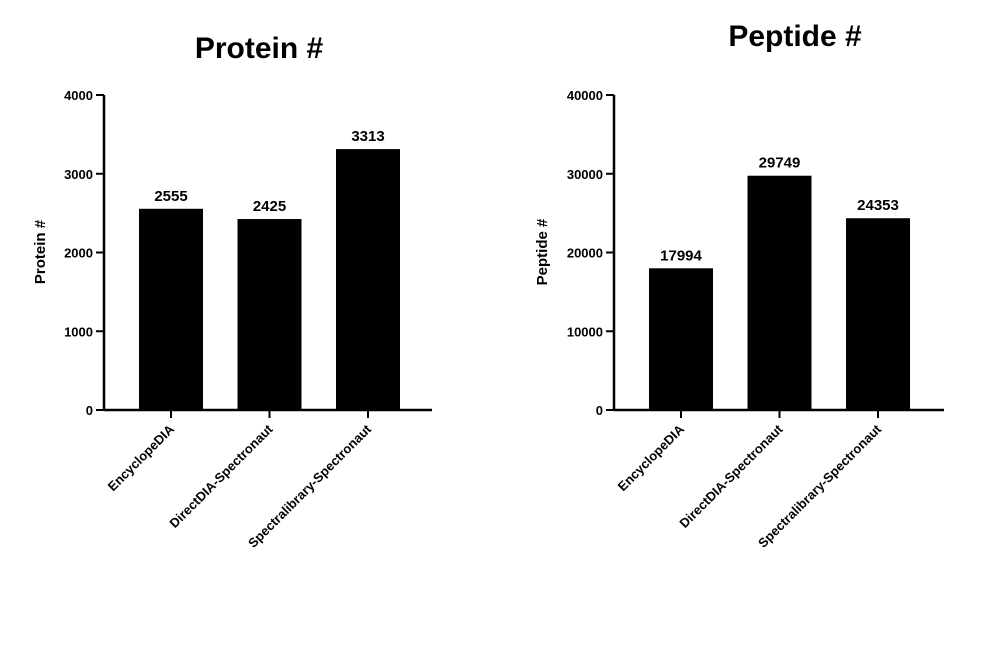 The height and width of the screenshot is (662, 984). Describe the element at coordinates (78, 253) in the screenshot. I see `y-tick-label: 2000` at that location.